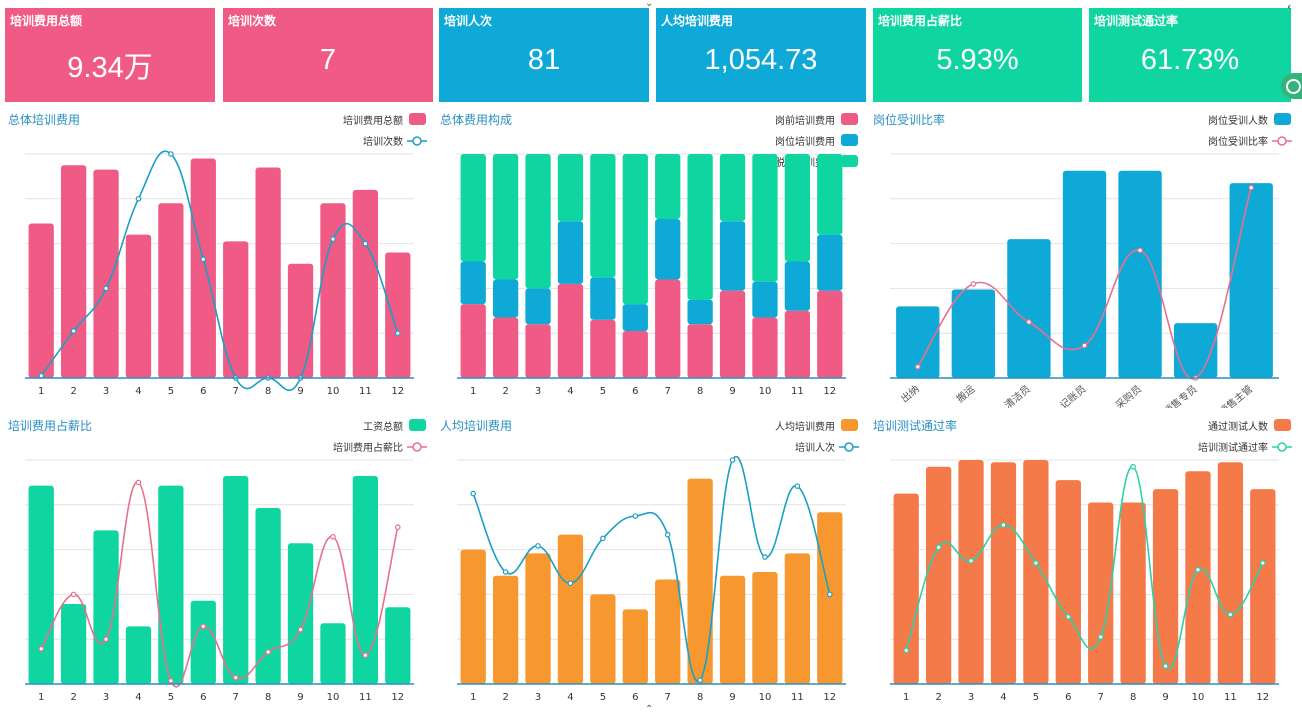 This screenshot has height=720, width=1302. Describe the element at coordinates (1291, 86) in the screenshot. I see `side-assistant-button` at that location.